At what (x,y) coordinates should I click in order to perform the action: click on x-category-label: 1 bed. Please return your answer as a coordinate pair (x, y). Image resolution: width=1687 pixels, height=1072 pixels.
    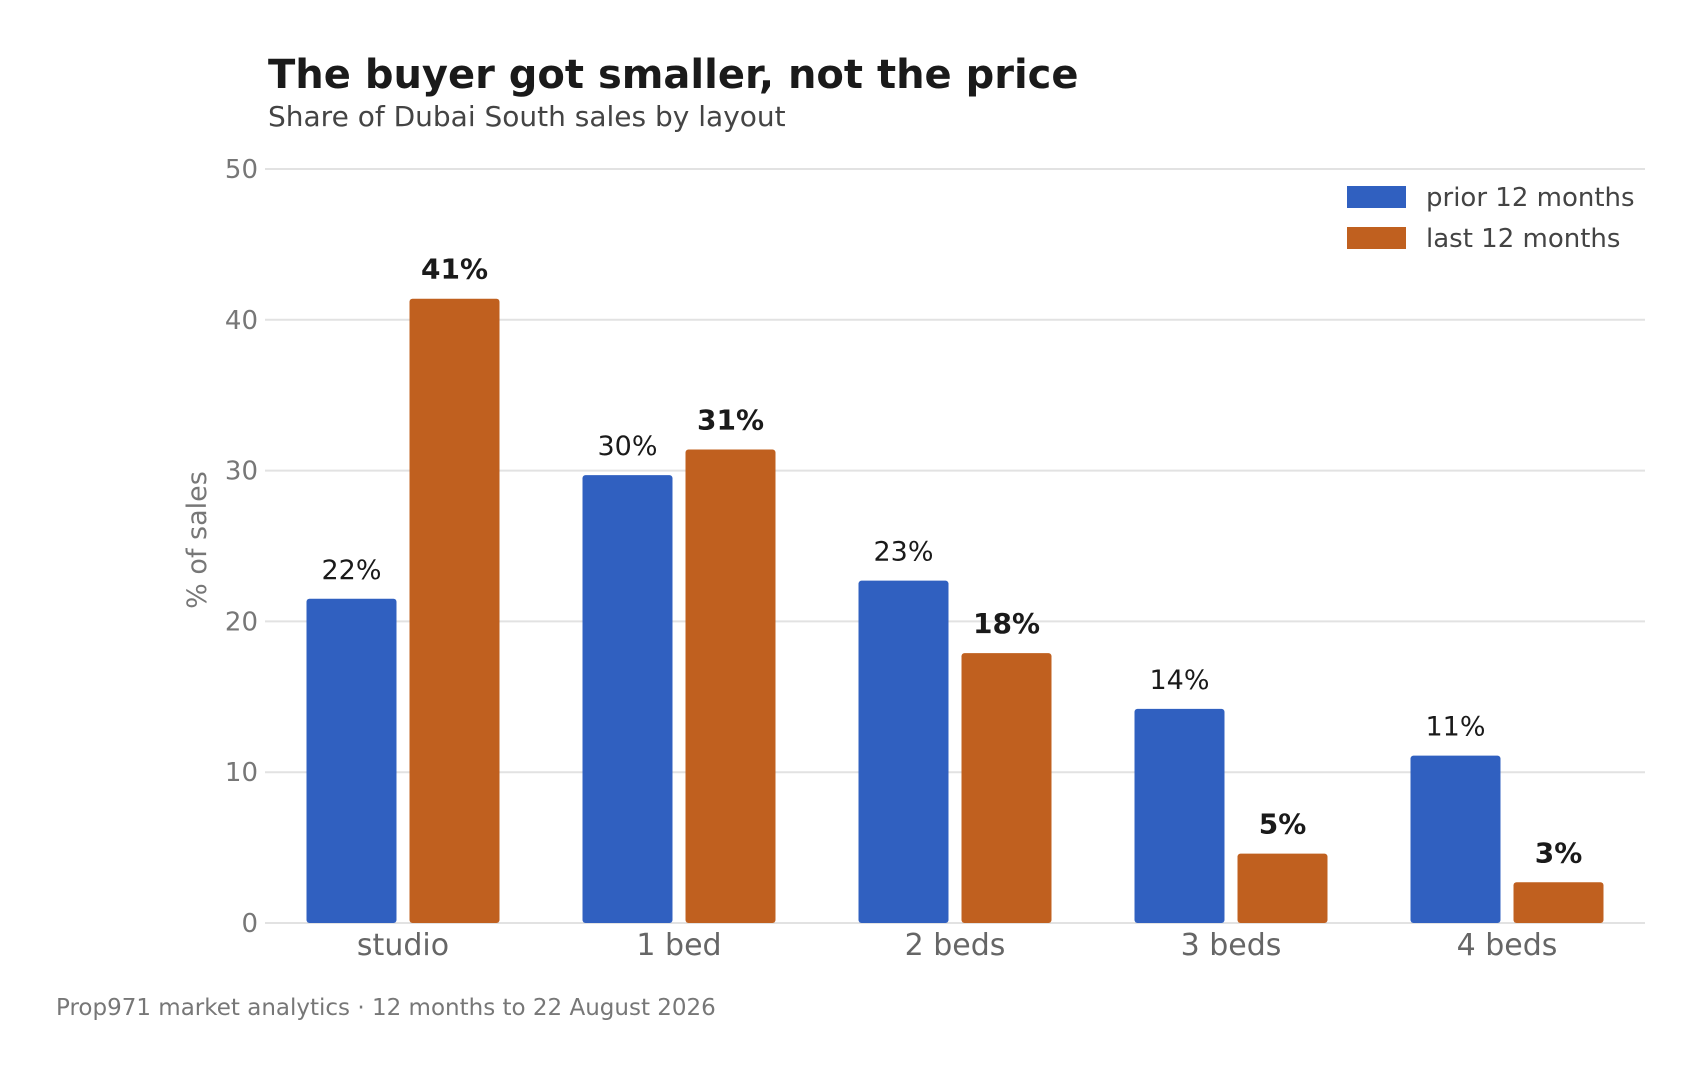
    Looking at the image, I should click on (678, 945).